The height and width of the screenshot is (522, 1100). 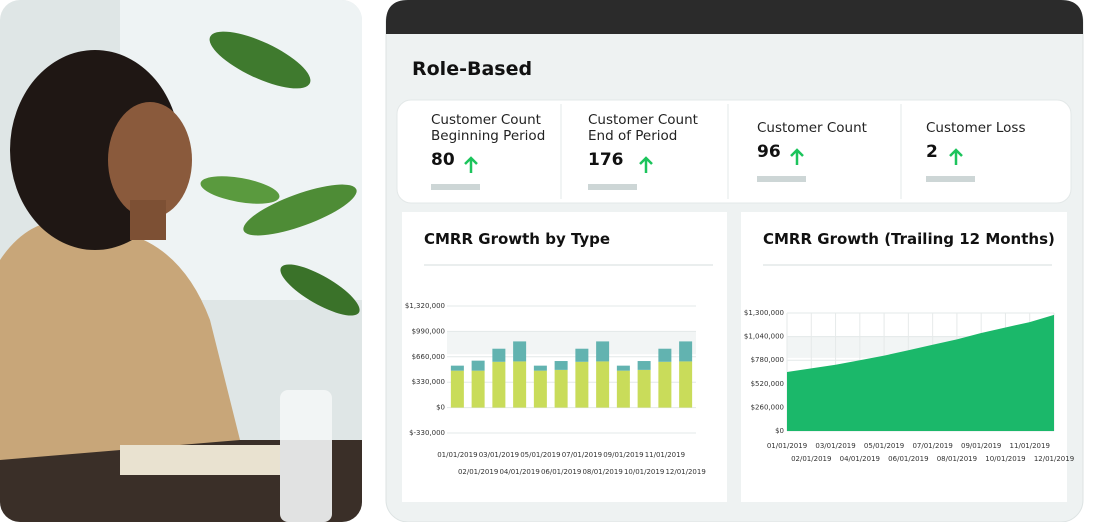 What do you see at coordinates (764, 313) in the screenshot?
I see `y-tick-label: $1,300,000` at bounding box center [764, 313].